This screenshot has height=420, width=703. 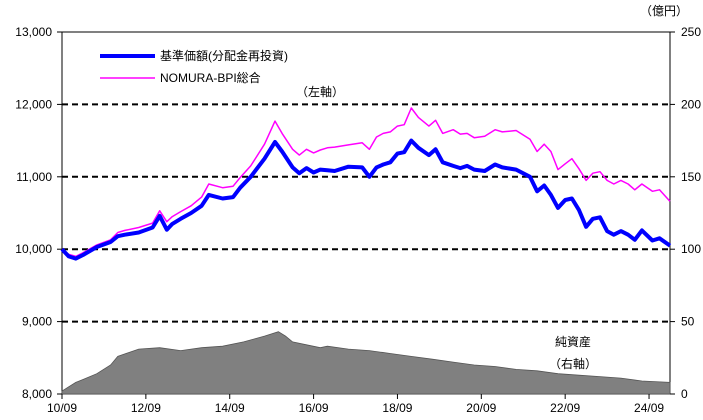 I want to click on x-tick-label: 14/09, so click(x=230, y=408).